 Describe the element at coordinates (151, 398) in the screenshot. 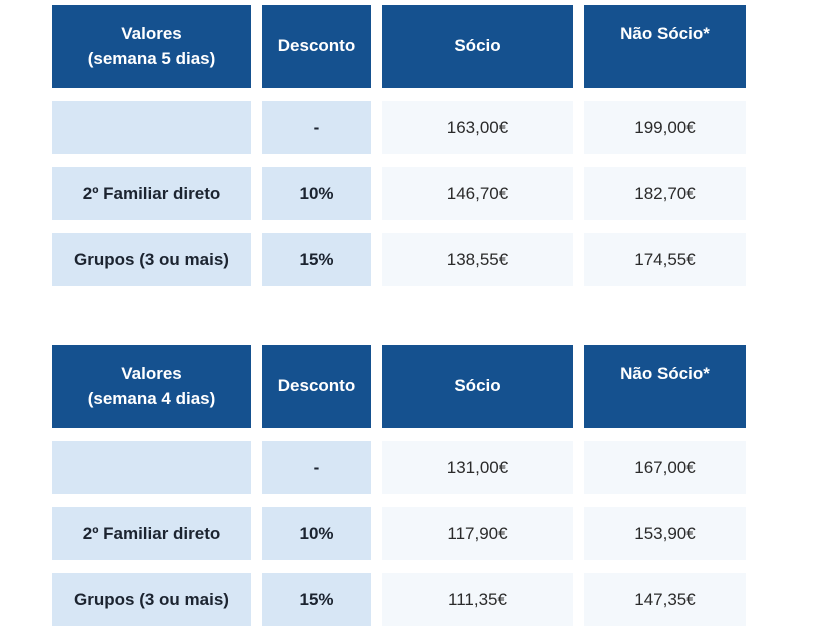

I see `header-valores-line2: (semana 4 dias)` at that location.